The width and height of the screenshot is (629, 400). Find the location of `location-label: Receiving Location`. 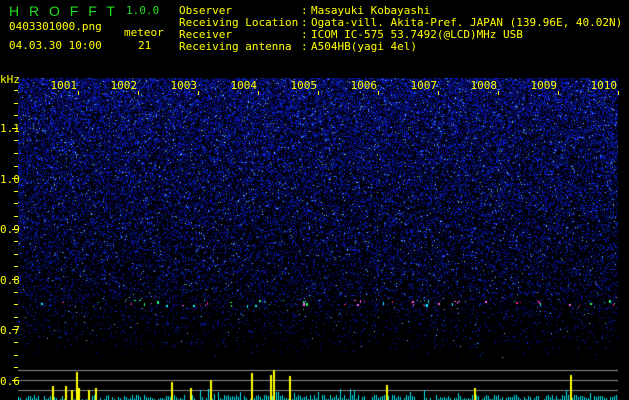

location-label: Receiving Location is located at coordinates (239, 22).